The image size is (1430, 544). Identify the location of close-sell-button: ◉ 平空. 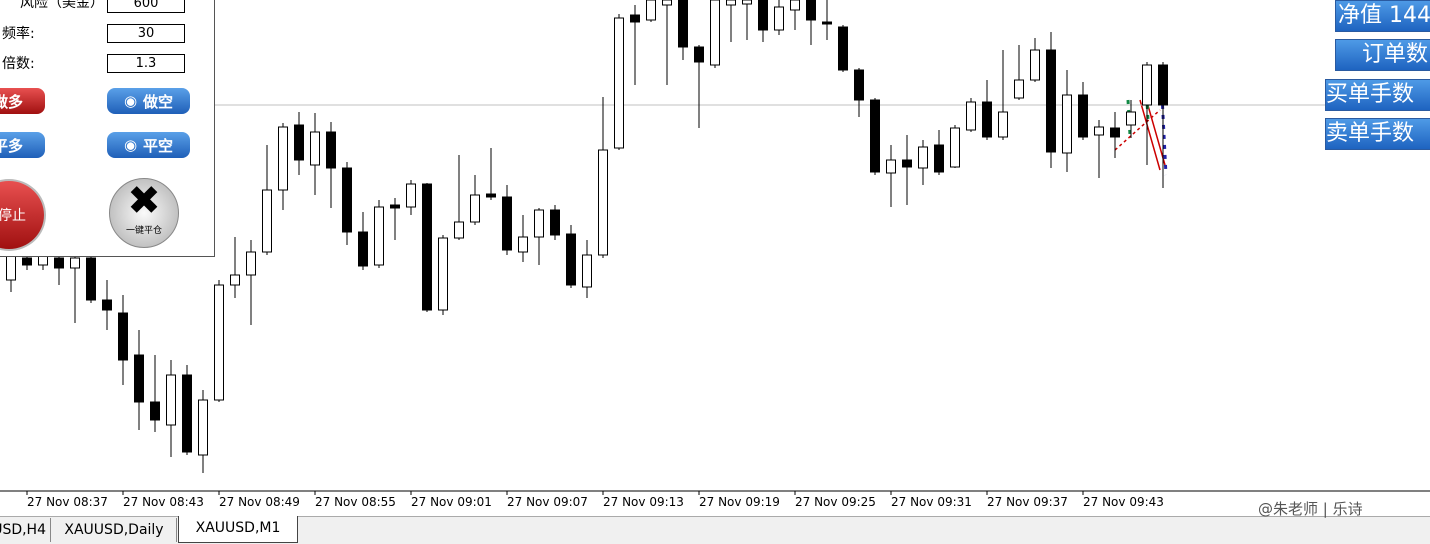
(148, 145).